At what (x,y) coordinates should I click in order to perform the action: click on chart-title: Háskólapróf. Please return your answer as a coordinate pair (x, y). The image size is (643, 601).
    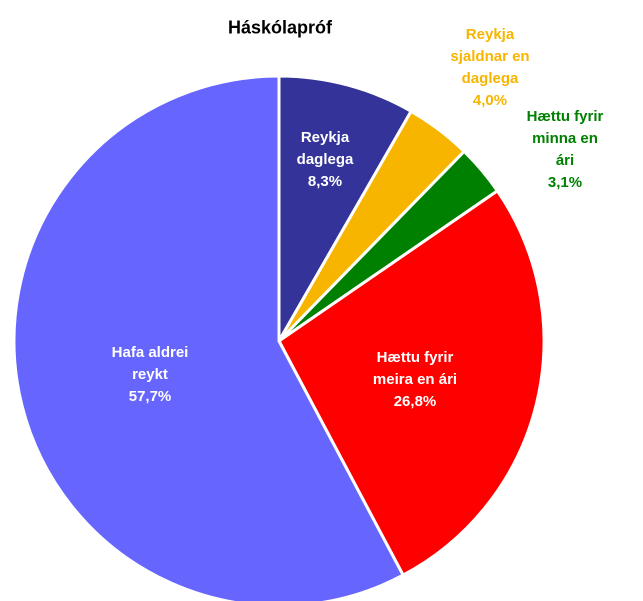
    Looking at the image, I should click on (280, 27).